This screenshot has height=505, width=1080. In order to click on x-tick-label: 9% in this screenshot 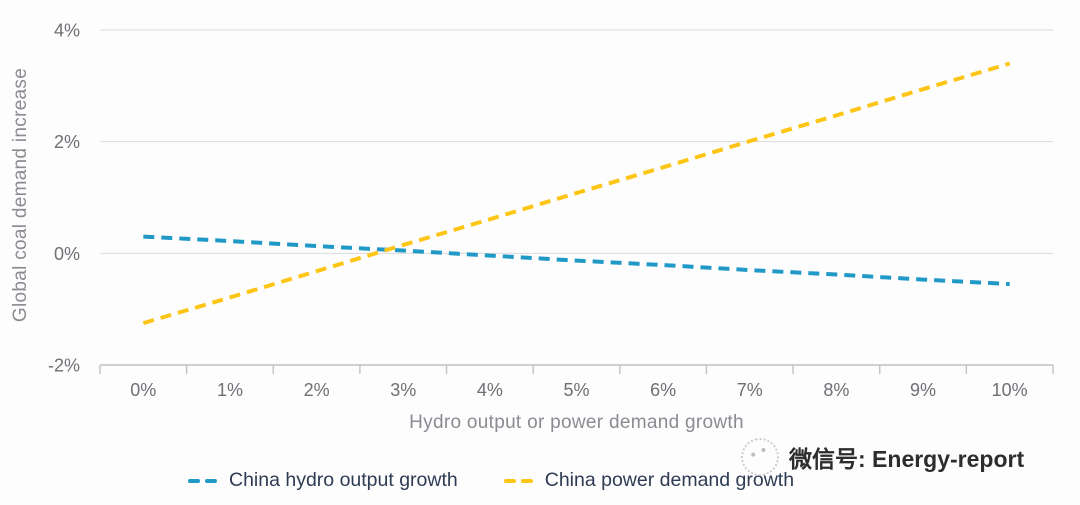, I will do `click(923, 390)`.